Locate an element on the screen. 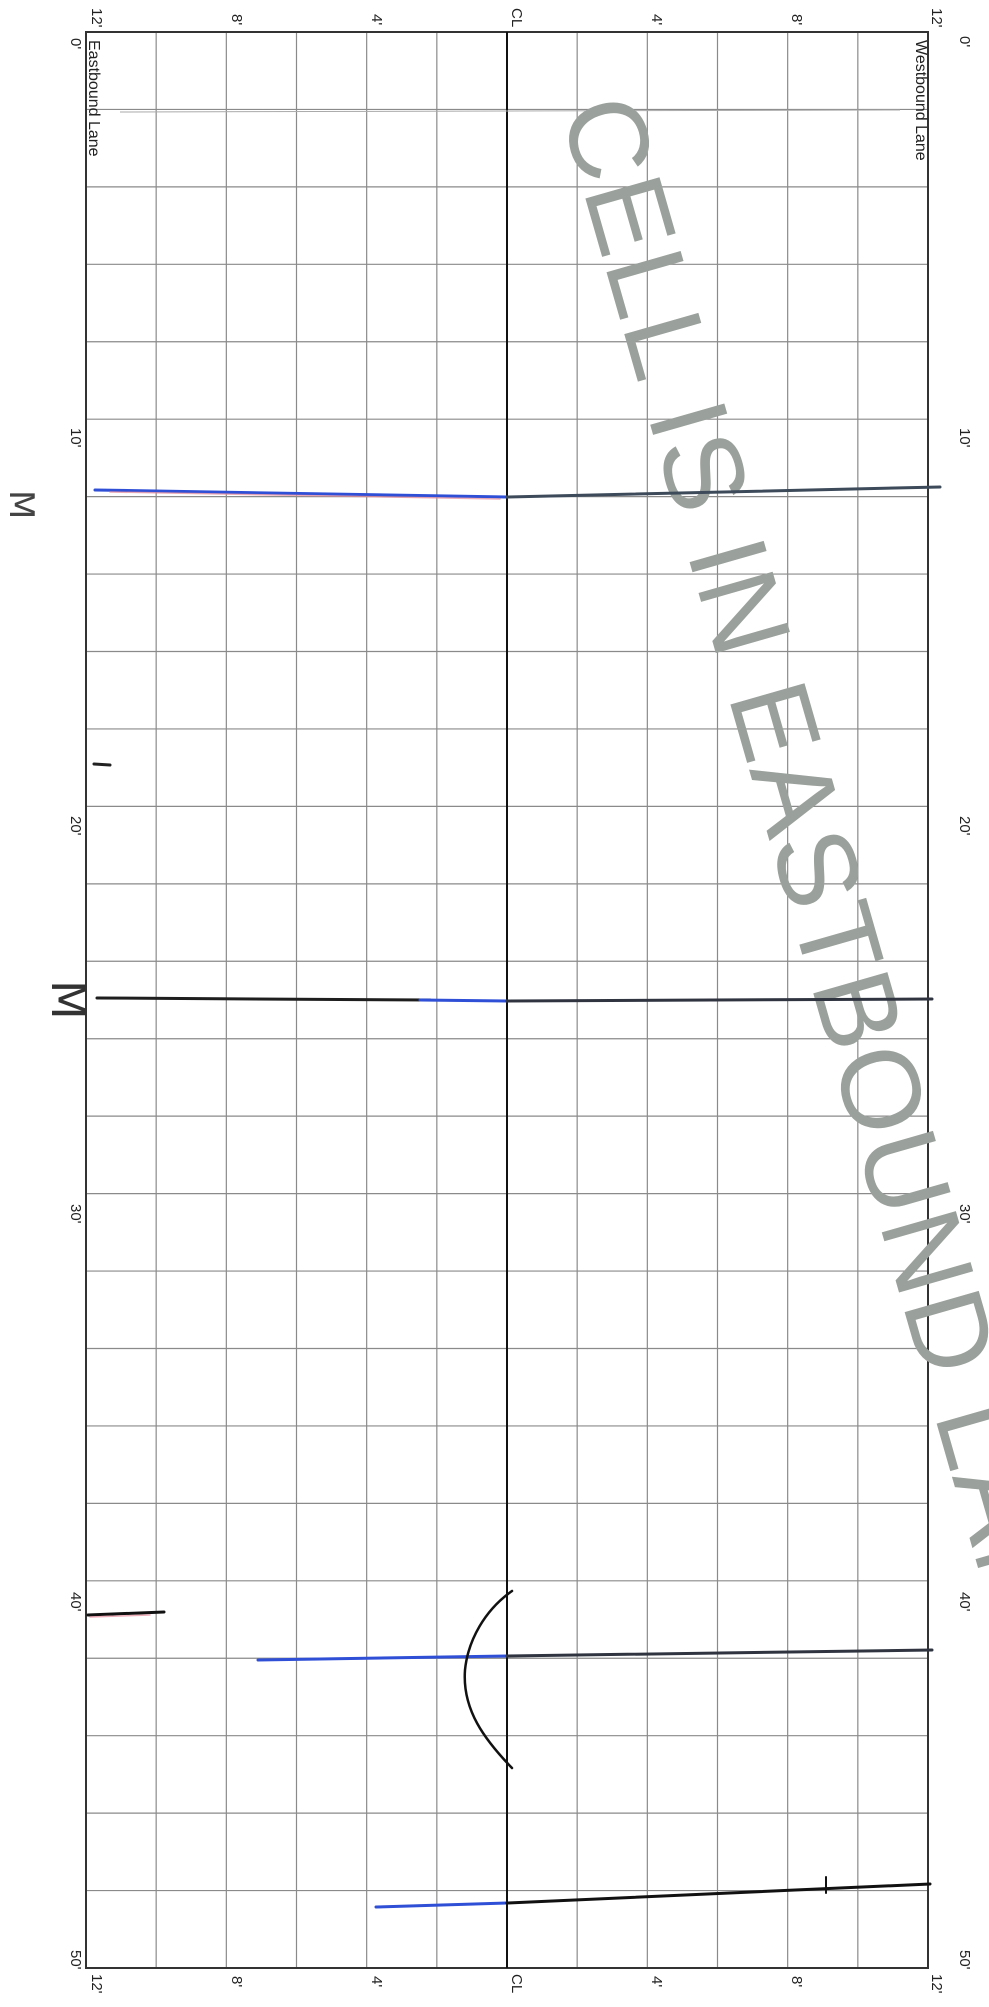 The image size is (989, 2007). bottom-offset-label: CL is located at coordinates (516, 1983).